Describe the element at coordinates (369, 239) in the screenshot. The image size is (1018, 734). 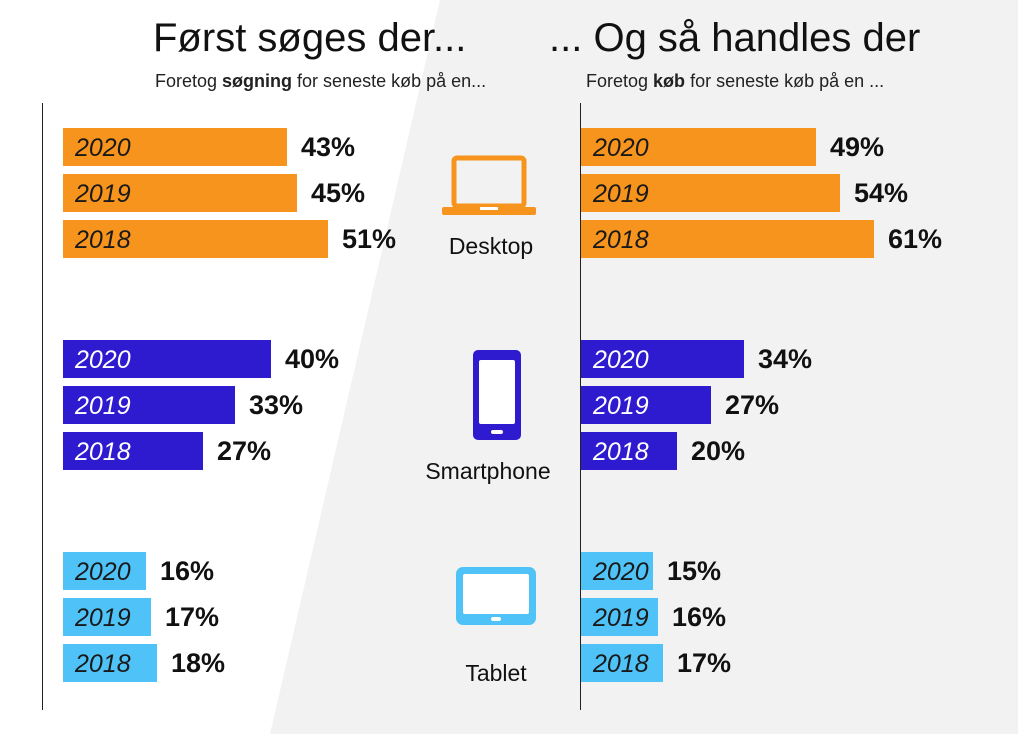
I see `bar-value-label: 51%` at that location.